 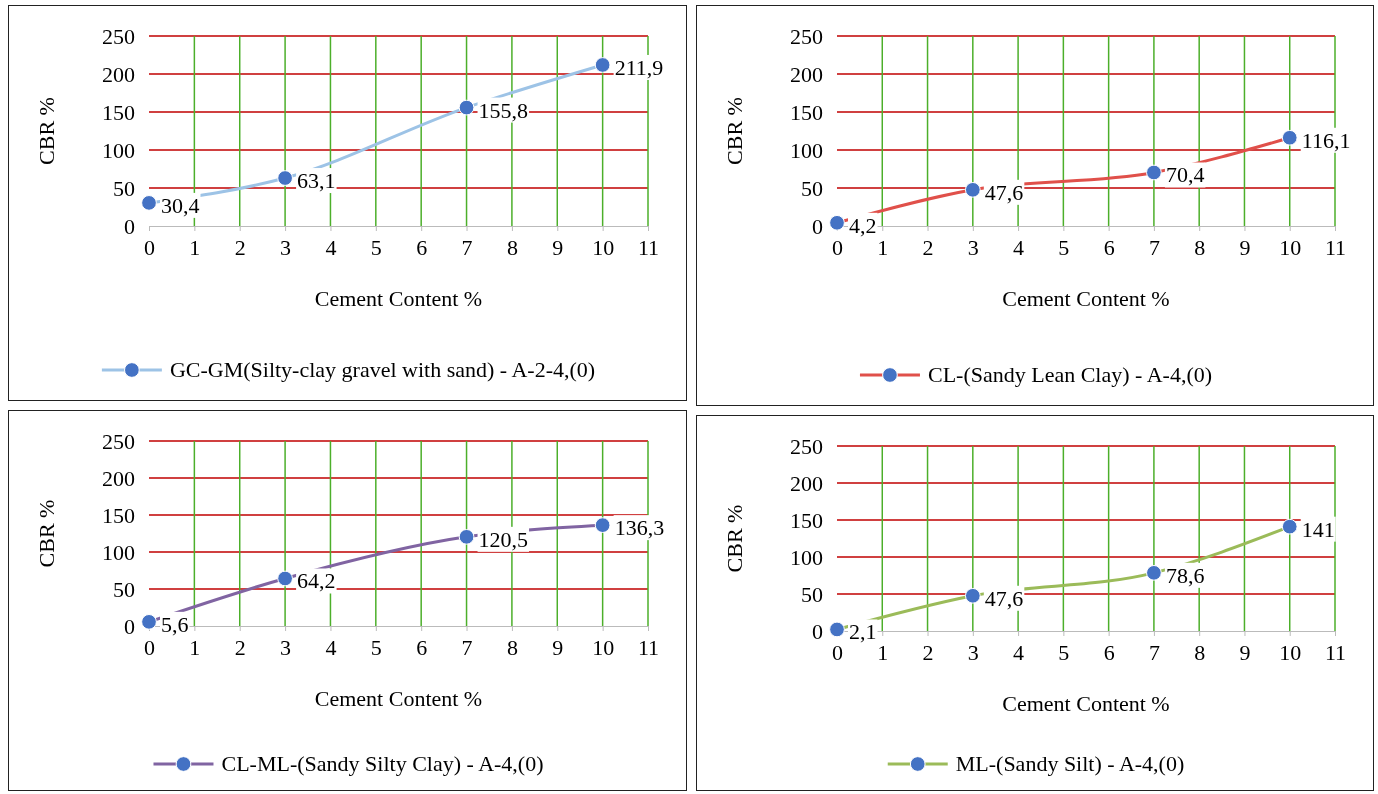 I want to click on data-label: 78,6, so click(x=1185, y=575).